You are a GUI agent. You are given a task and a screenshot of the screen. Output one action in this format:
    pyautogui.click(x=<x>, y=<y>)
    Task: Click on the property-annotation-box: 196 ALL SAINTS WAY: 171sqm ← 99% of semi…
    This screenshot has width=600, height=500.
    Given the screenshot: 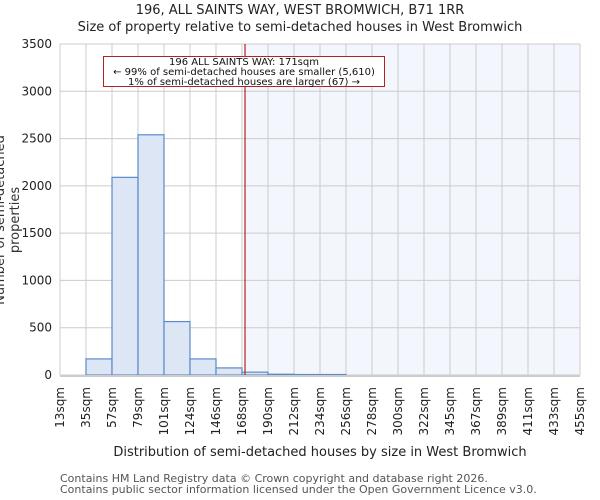 What is the action you would take?
    pyautogui.click(x=244, y=72)
    